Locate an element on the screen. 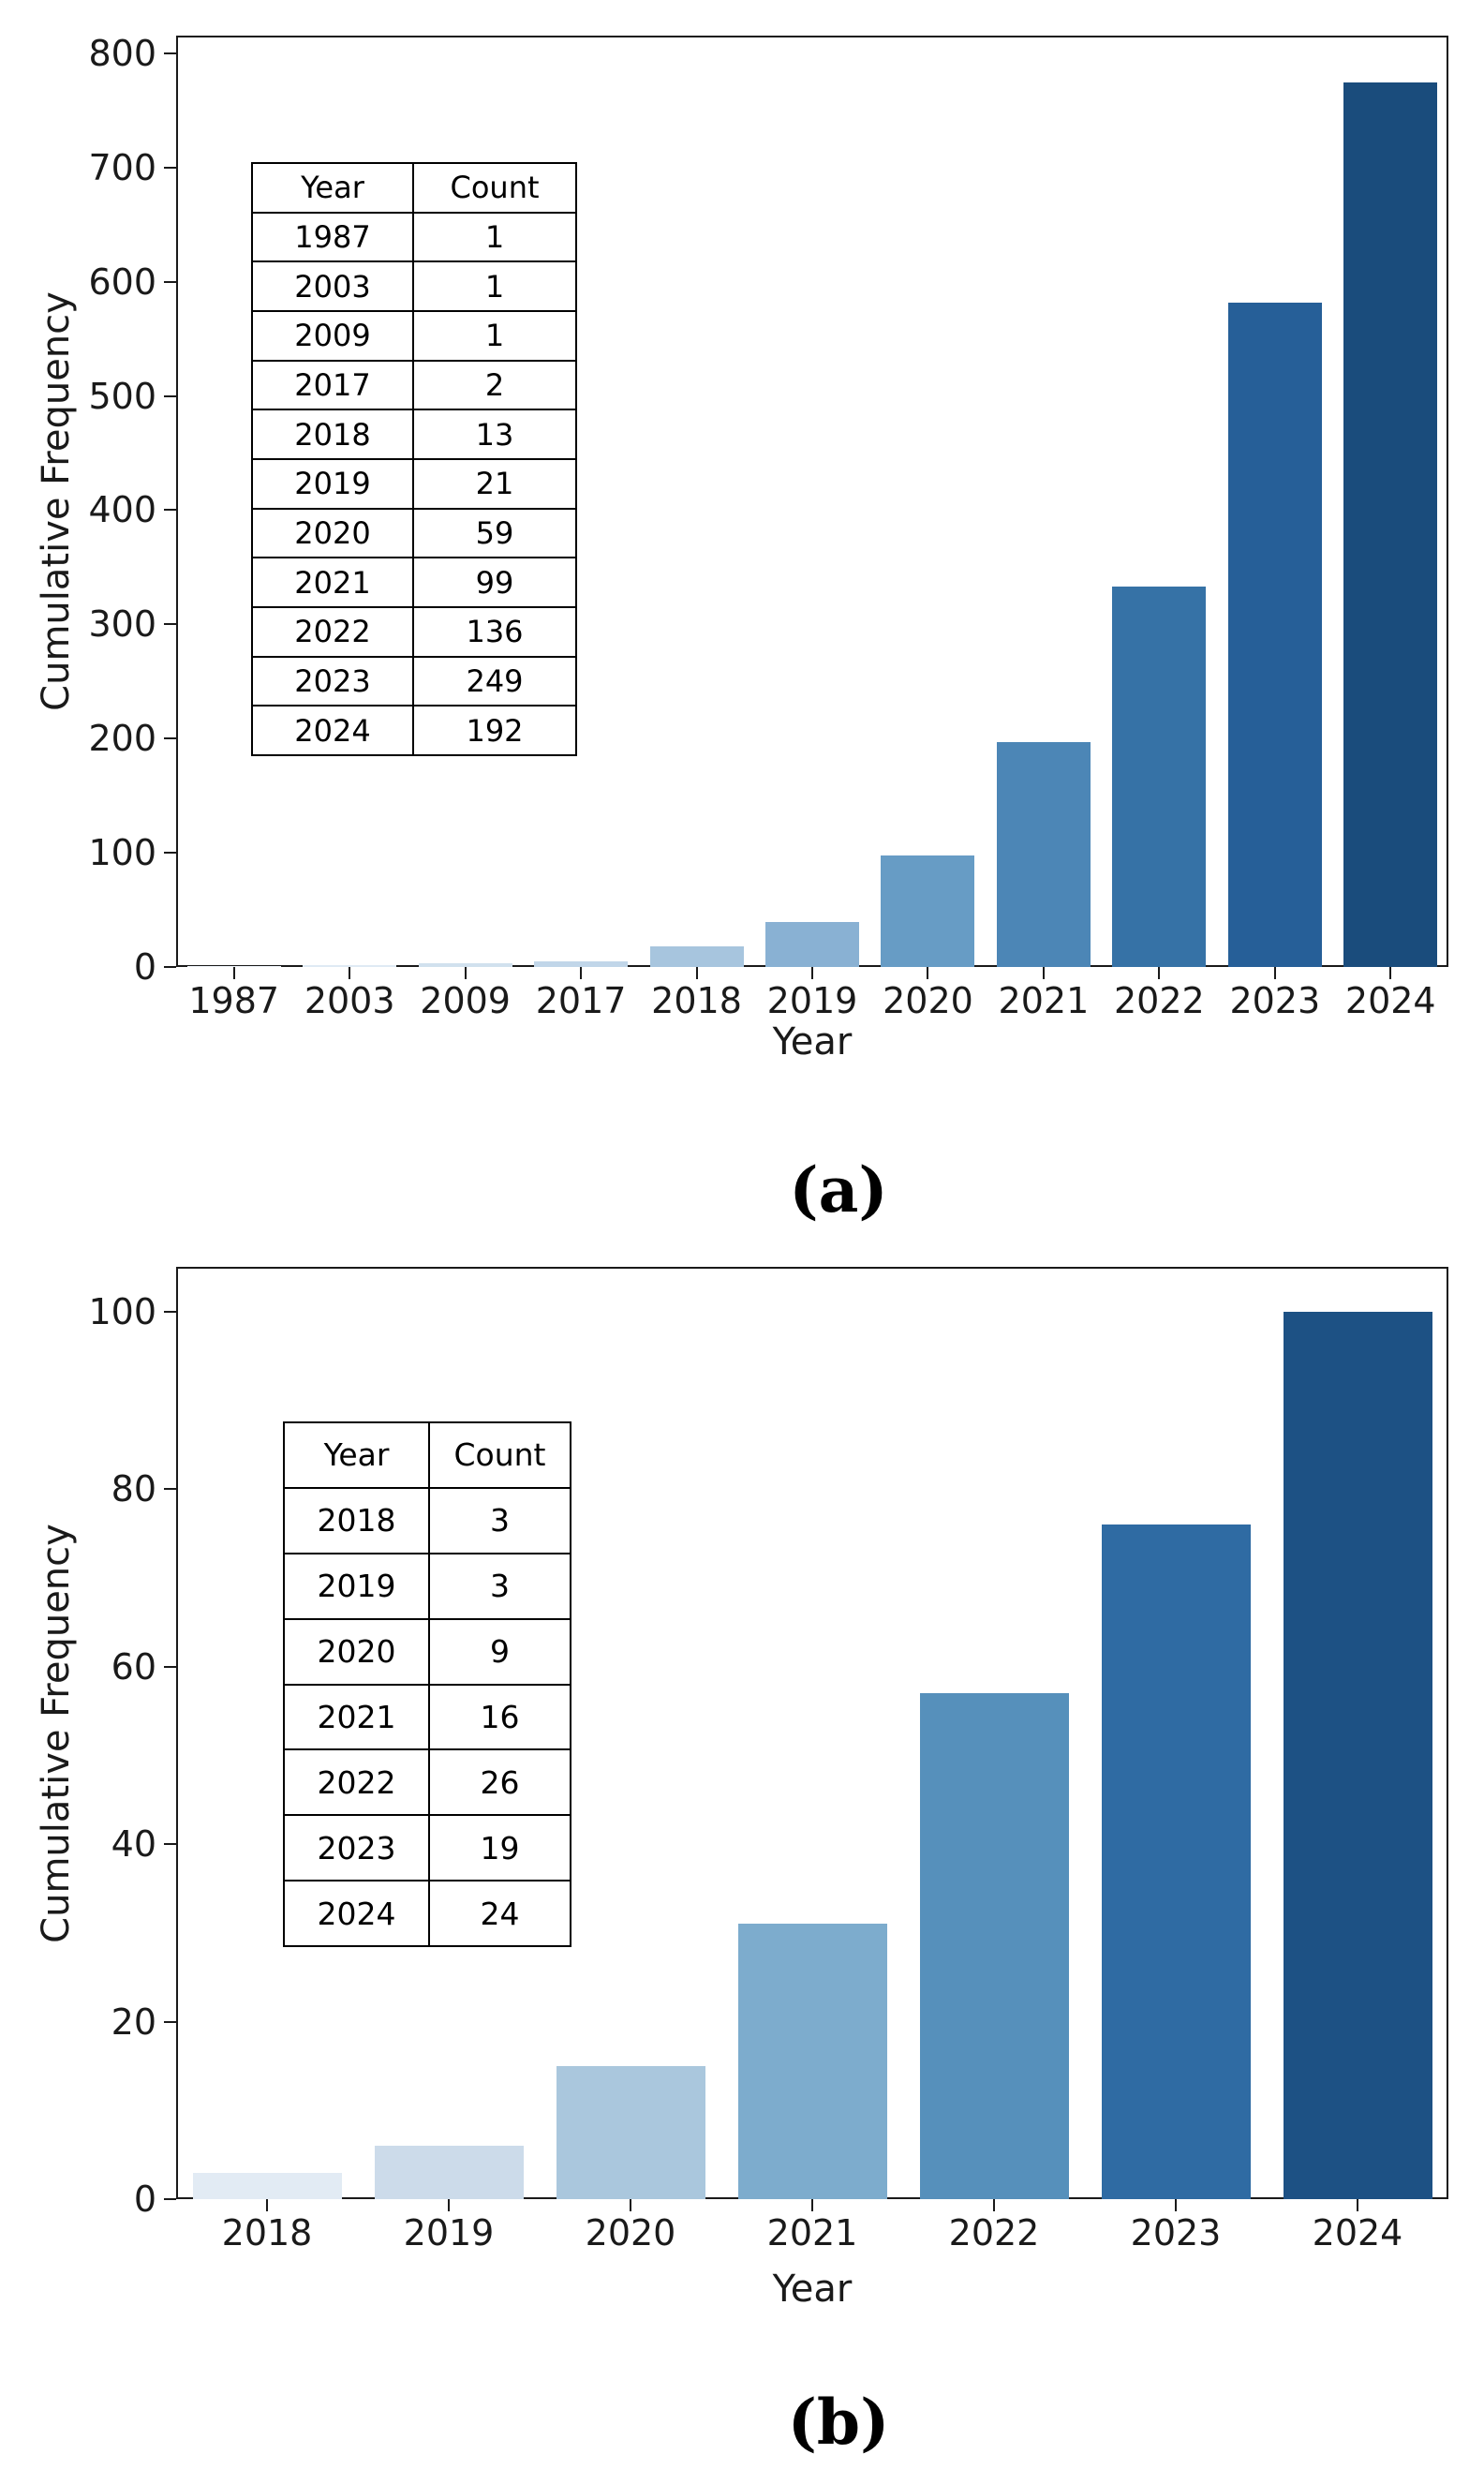  y-tick-label-b-80: 80 is located at coordinates (133, 1489).